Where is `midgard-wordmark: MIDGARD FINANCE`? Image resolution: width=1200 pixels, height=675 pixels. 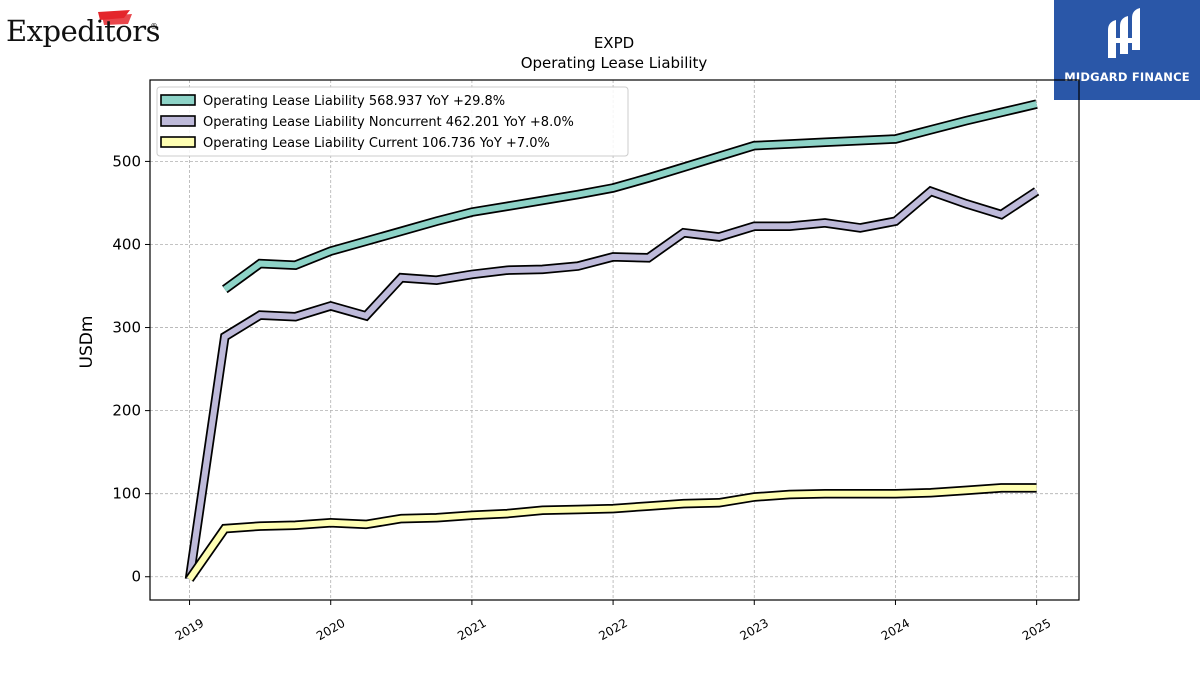
midgard-wordmark: MIDGARD FINANCE is located at coordinates (1127, 77).